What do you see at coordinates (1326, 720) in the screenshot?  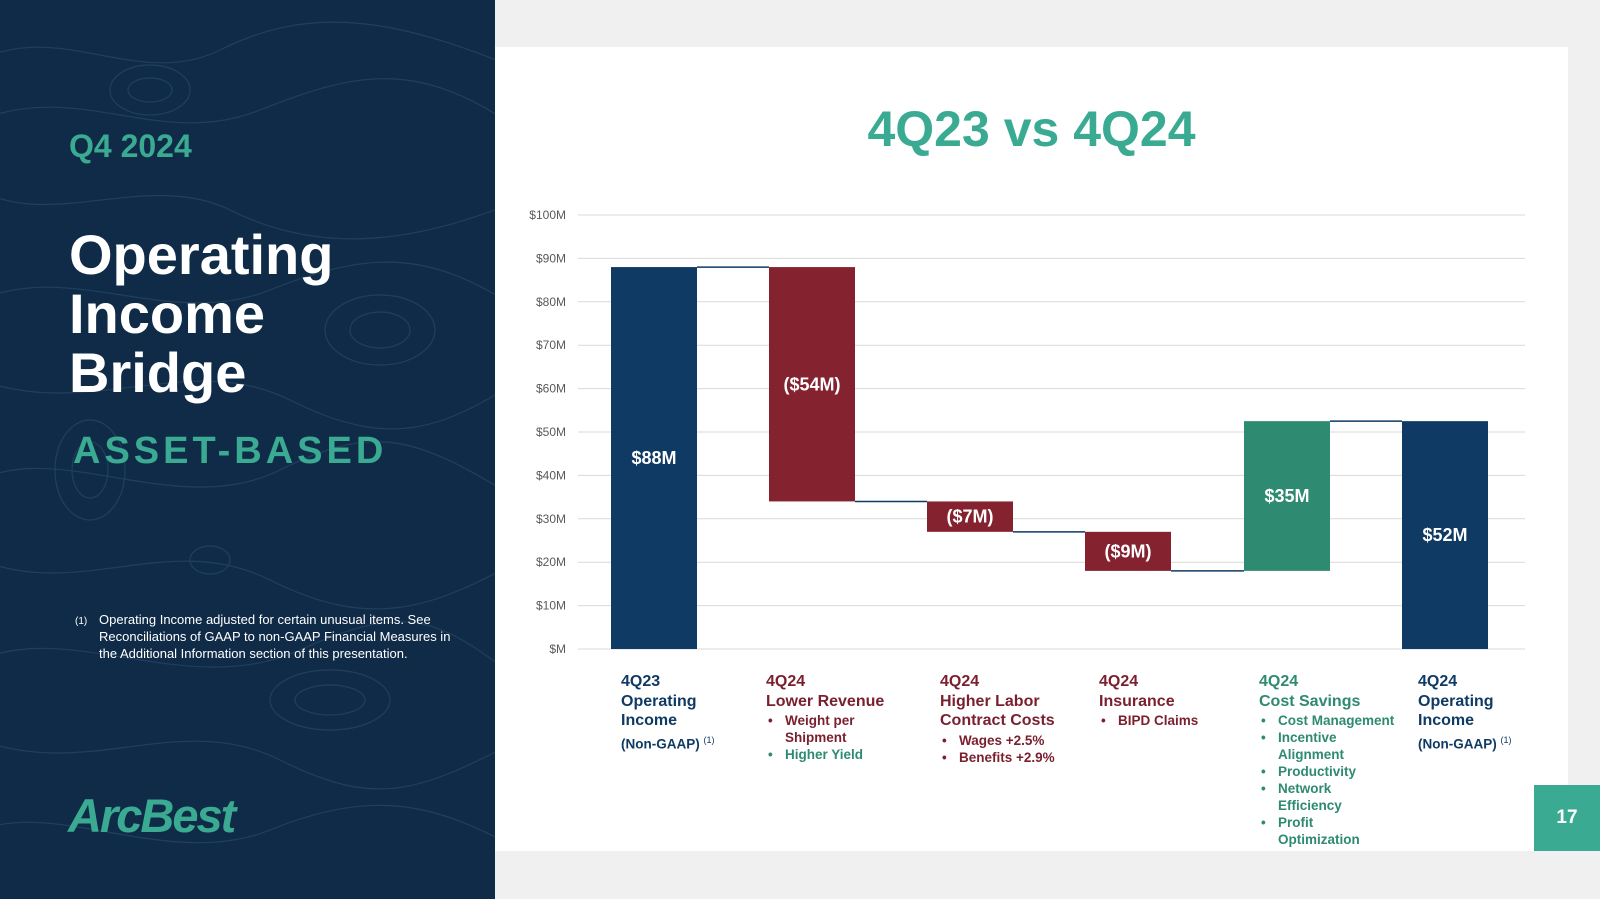 I see `bullet-item: Cost Management` at bounding box center [1326, 720].